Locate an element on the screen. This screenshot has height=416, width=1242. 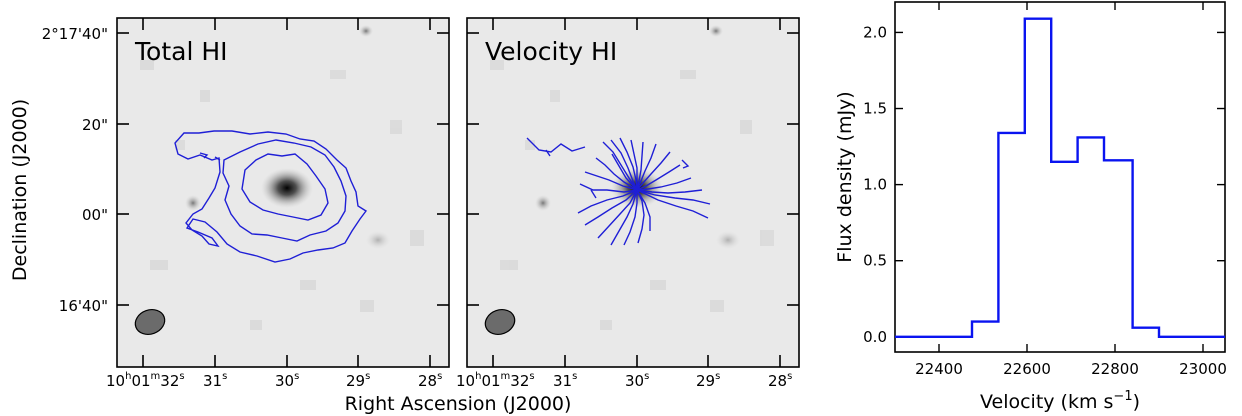
y-tick-label: 2.0 is located at coordinates (875, 32).